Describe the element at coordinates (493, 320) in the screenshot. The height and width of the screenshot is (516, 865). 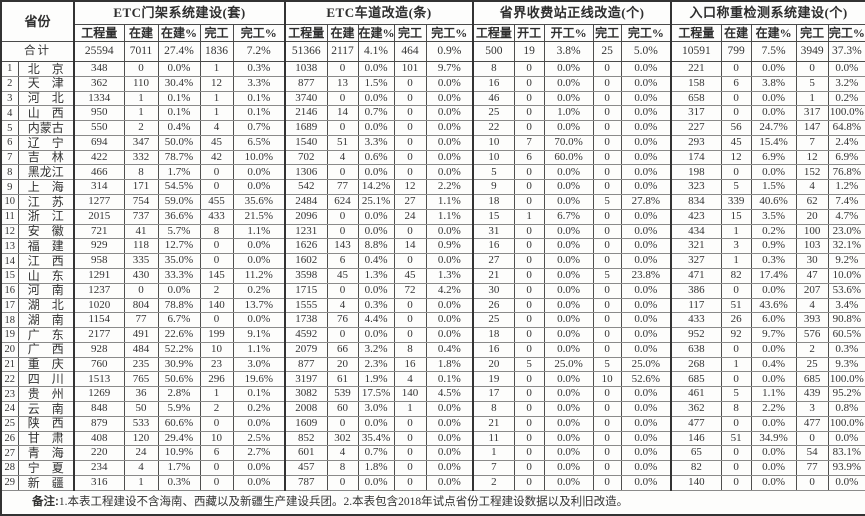
I see `data-cell: 25` at that location.